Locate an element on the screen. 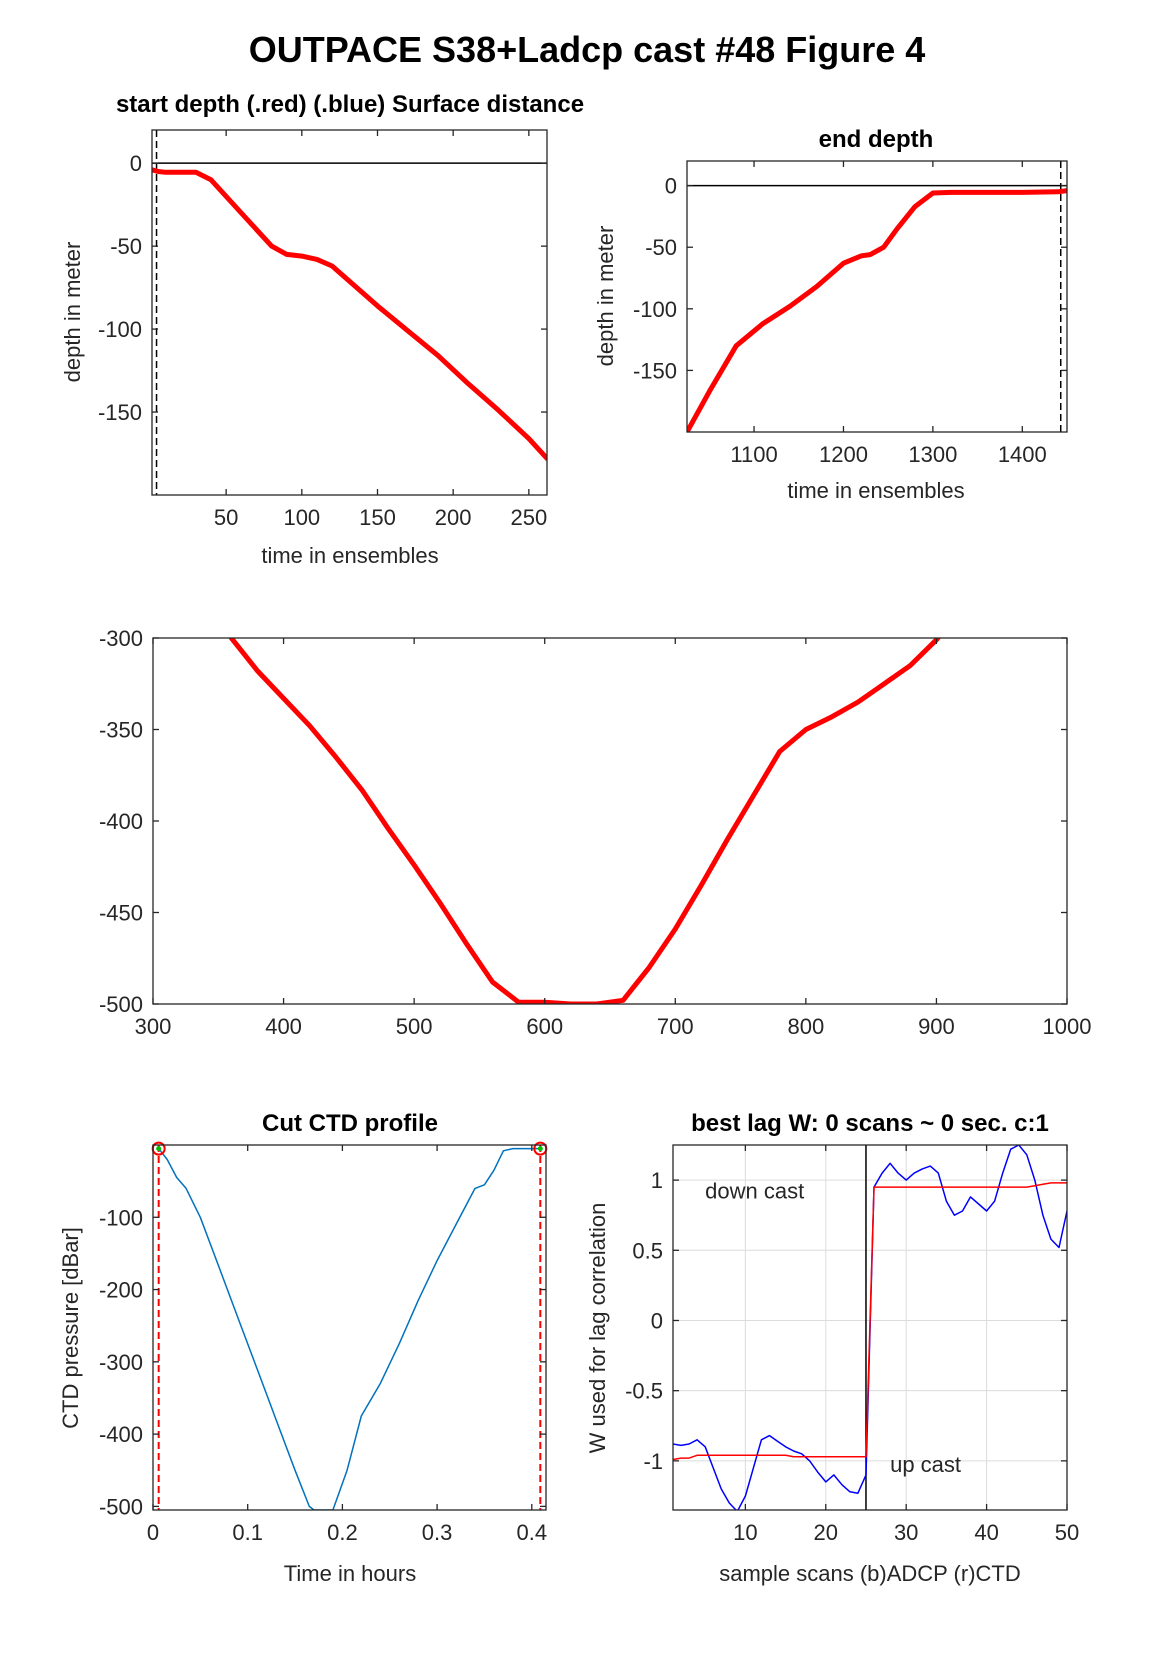 This screenshot has width=1165, height=1679. y-tick-label: -450 is located at coordinates (121, 913).